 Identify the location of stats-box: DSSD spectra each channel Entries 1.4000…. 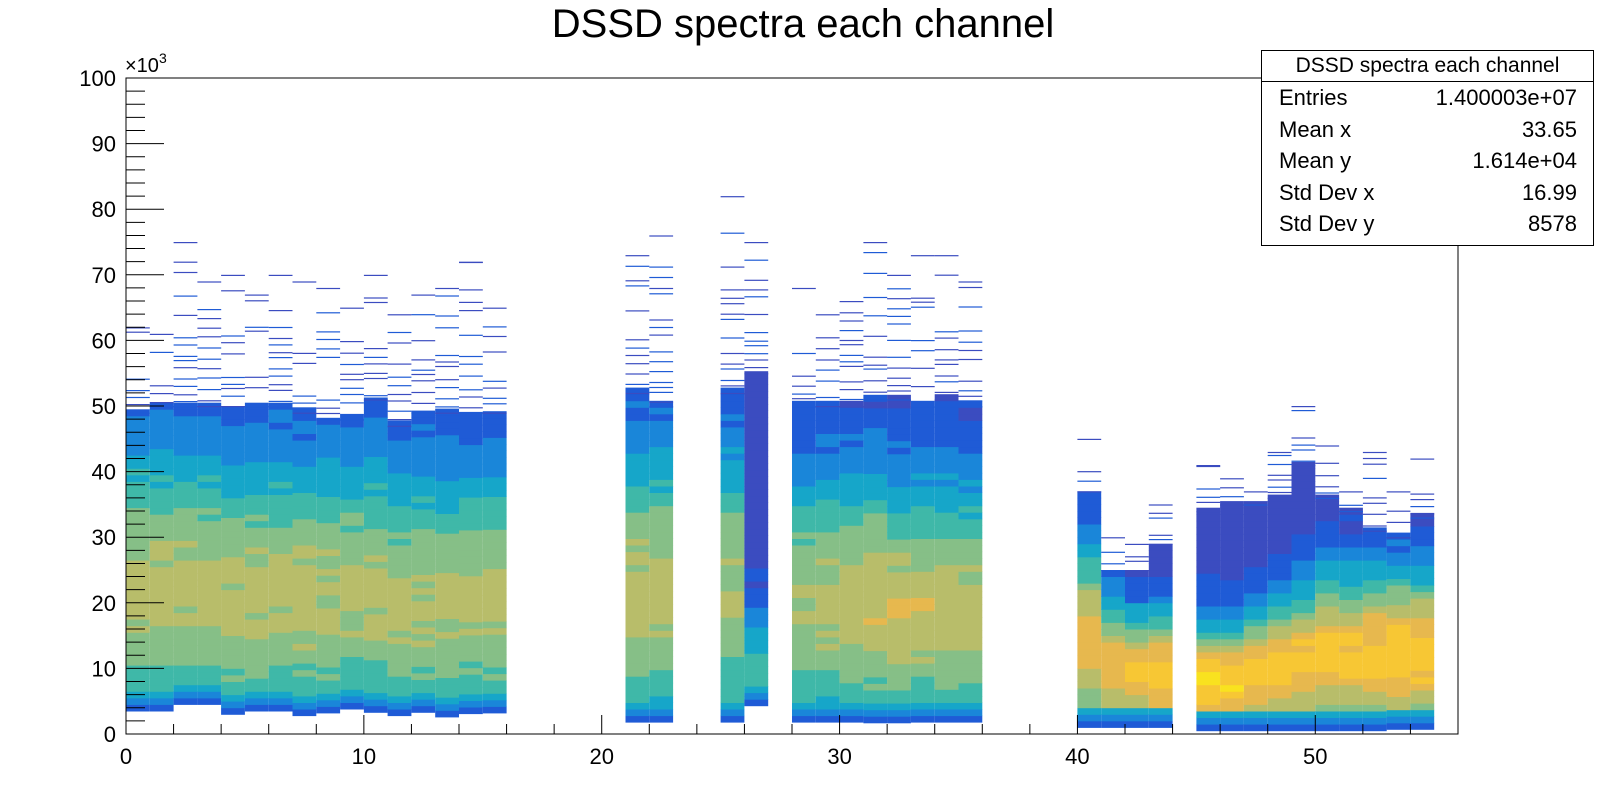
(1427, 148).